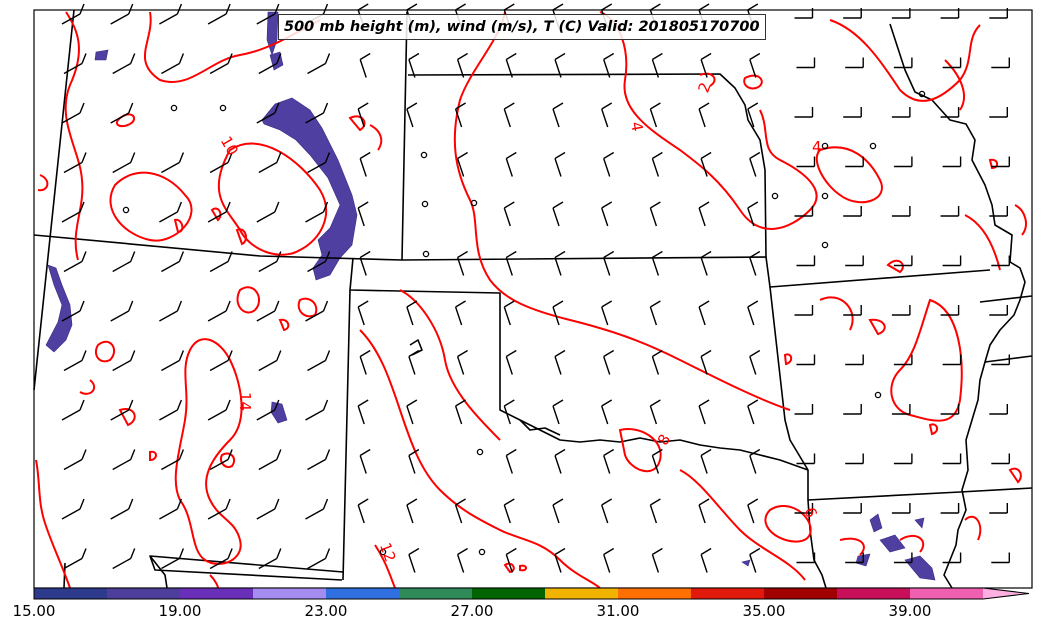 Image resolution: width=1041 pixels, height=633 pixels. I want to click on colorbar, so click(531, 593).